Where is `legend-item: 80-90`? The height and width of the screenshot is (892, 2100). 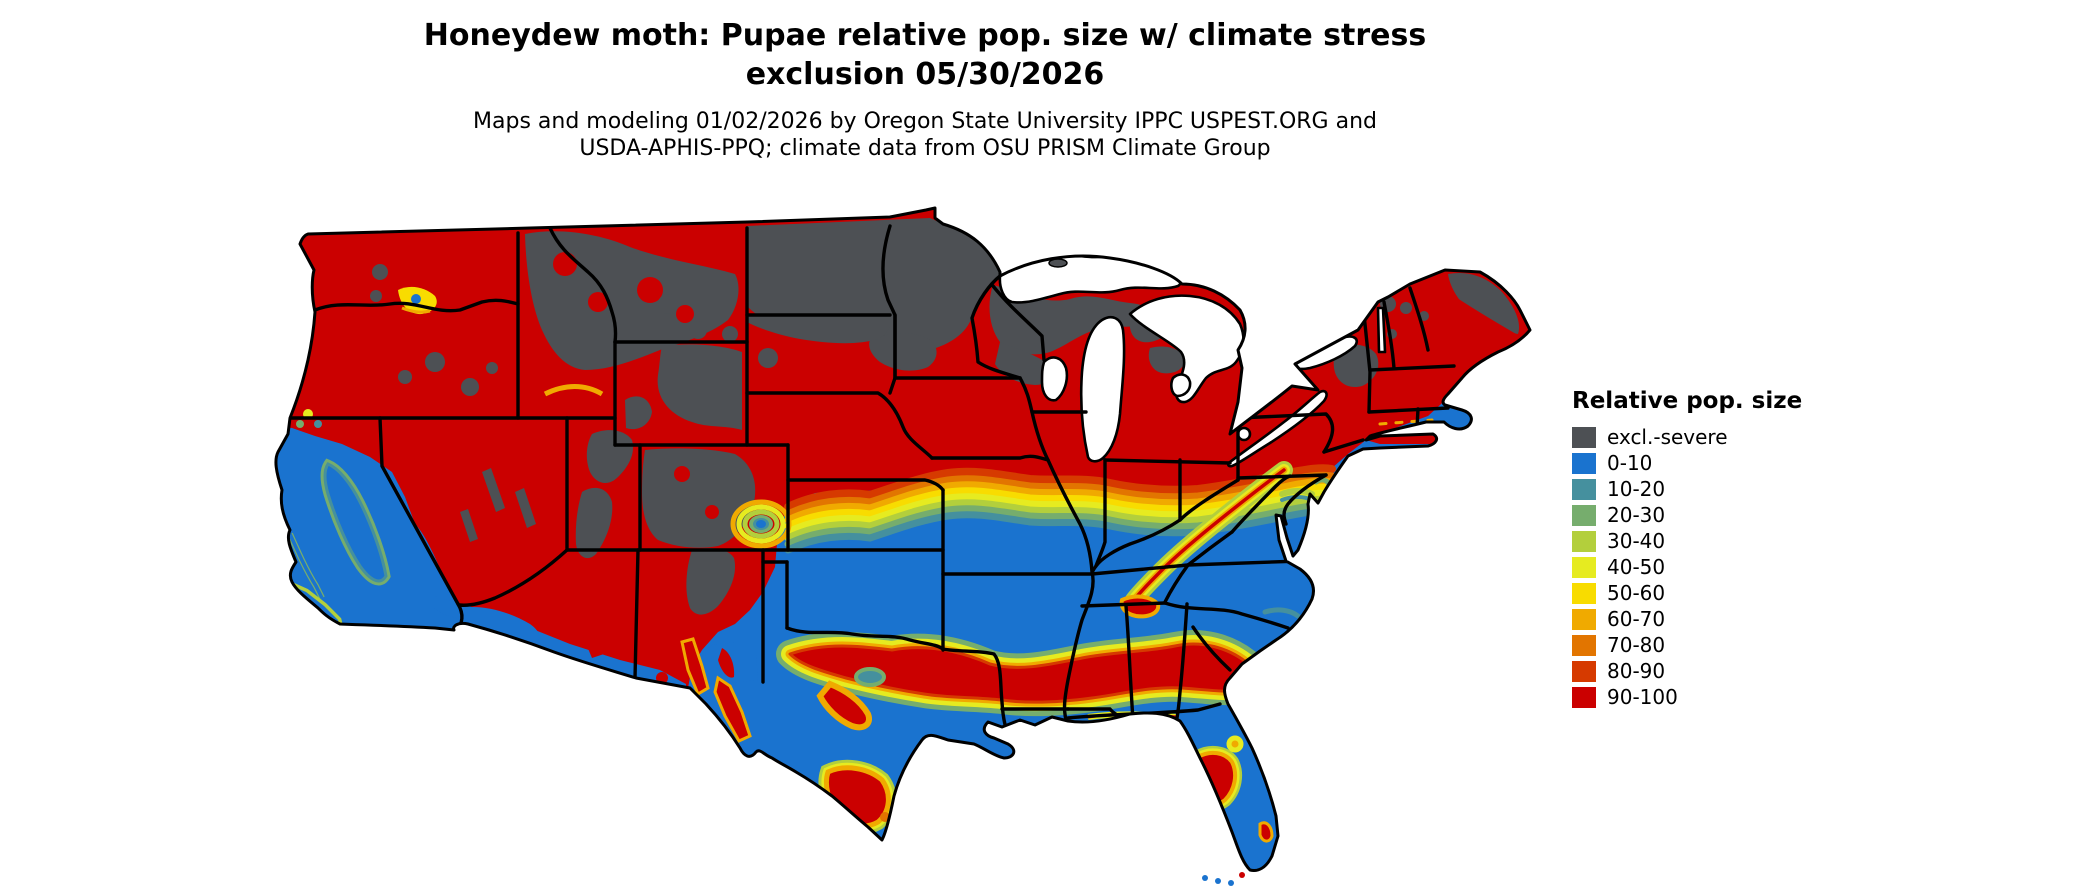
legend-item: 80-90 is located at coordinates (1702, 671).